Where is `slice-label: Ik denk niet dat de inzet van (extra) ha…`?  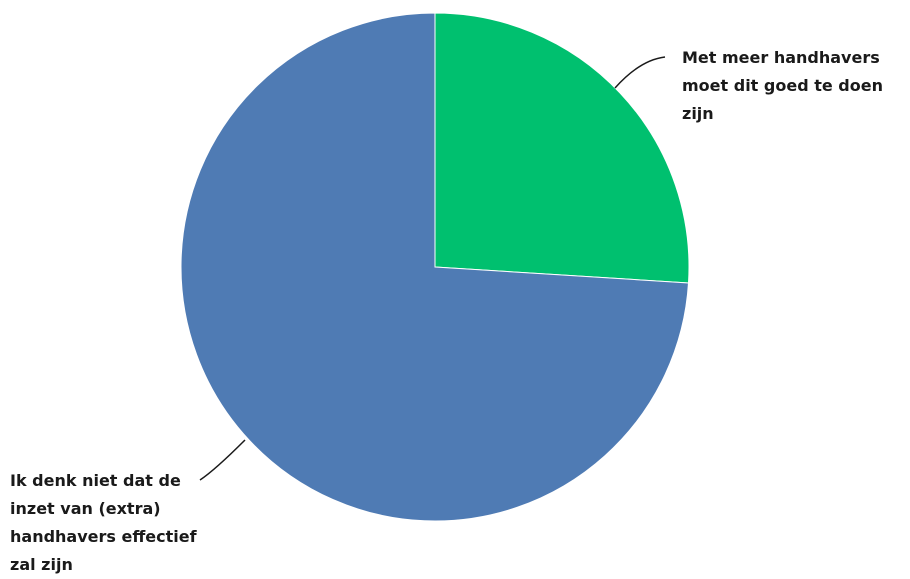
slice-label: Ik denk niet dat de inzet van (extra) ha… is located at coordinates (103, 522).